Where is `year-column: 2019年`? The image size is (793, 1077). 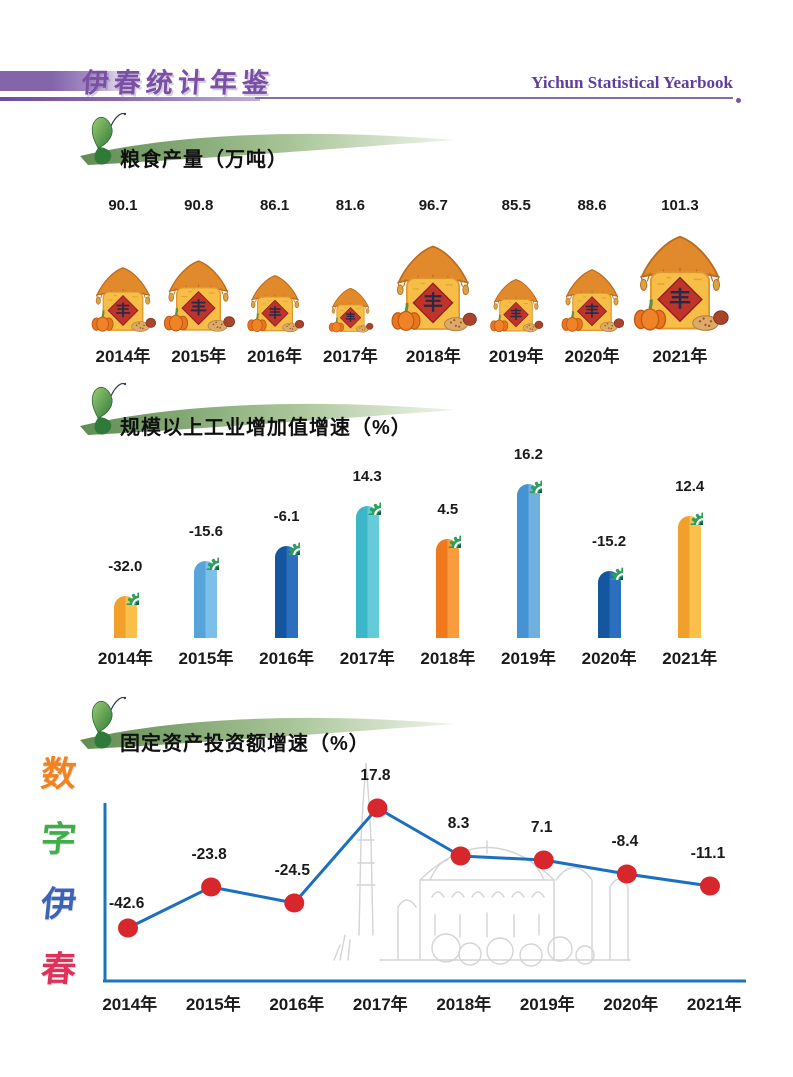
year-column: 2019年 is located at coordinates (548, 1002).